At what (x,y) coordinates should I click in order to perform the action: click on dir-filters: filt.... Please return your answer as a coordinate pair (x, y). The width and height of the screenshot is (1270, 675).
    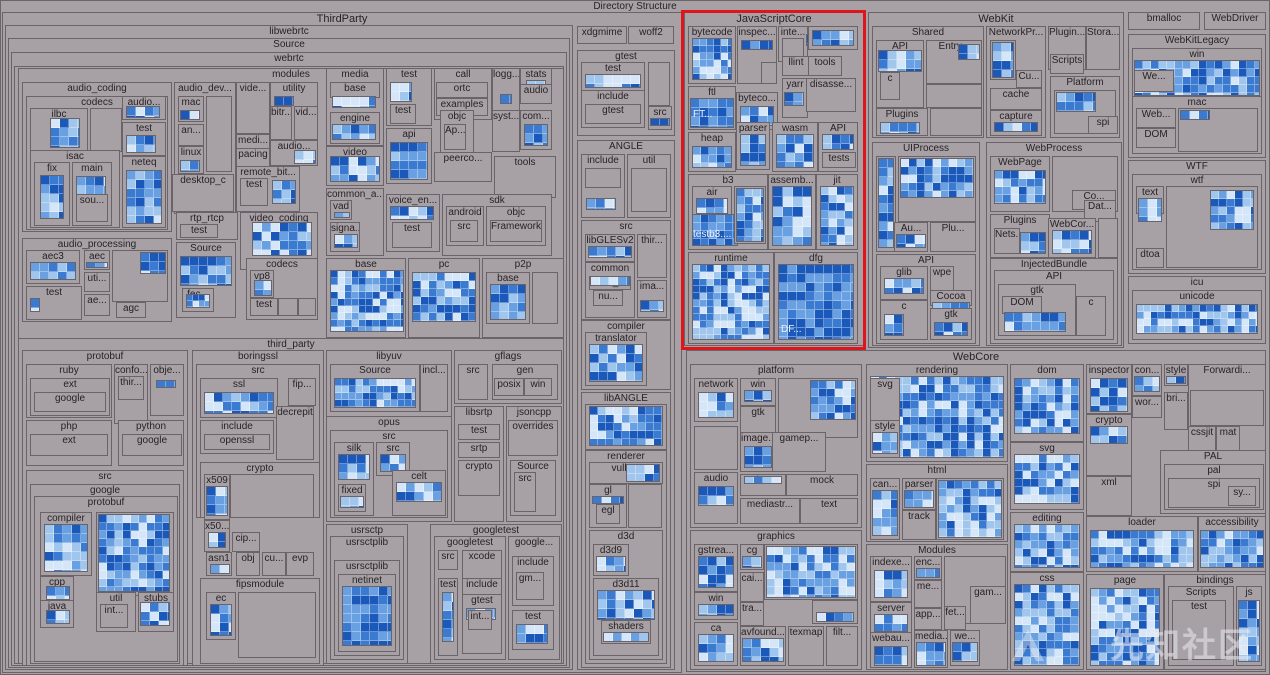
    Looking at the image, I should click on (842, 646).